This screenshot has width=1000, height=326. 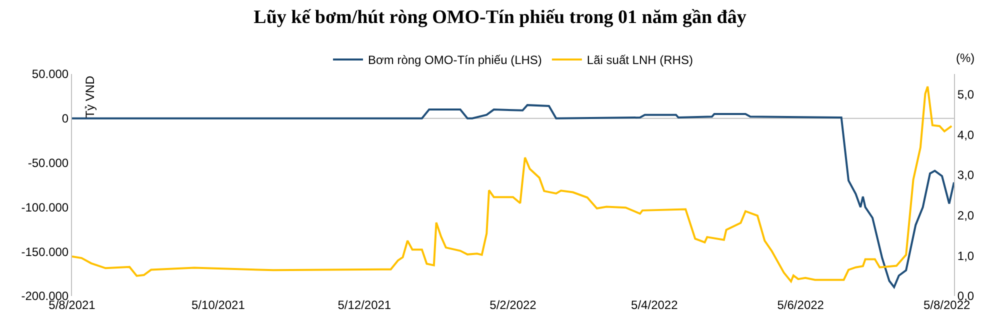 I want to click on y-tick-label: 0, so click(x=65, y=119).